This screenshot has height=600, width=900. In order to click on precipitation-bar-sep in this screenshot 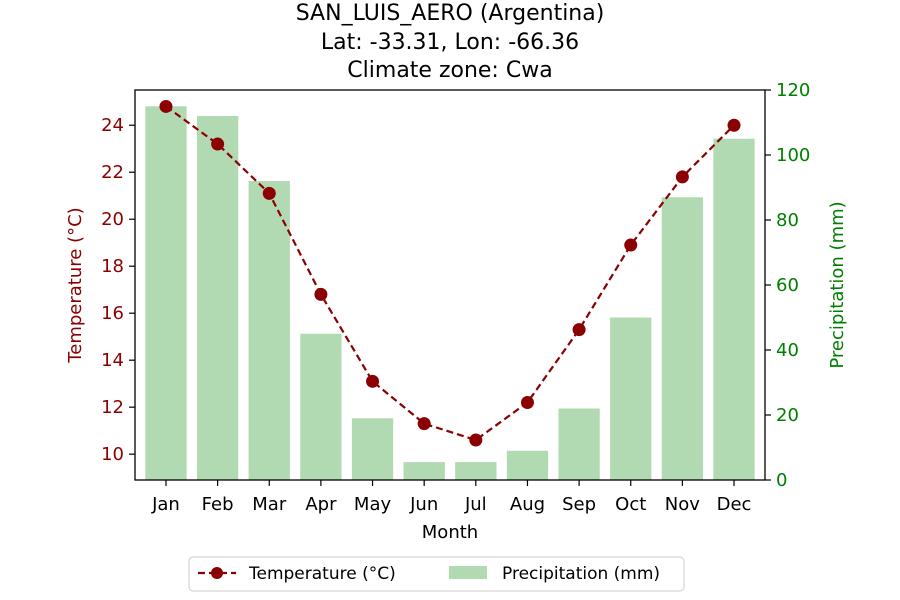, I will do `click(579, 444)`.